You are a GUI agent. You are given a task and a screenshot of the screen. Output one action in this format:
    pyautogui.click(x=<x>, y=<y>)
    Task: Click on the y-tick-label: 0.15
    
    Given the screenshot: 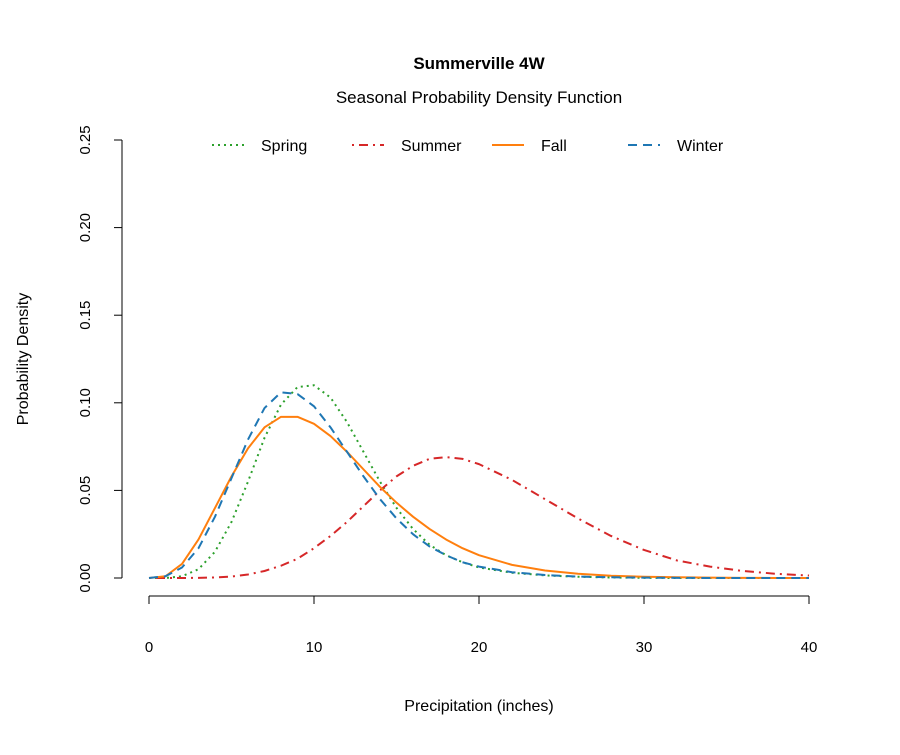 What is the action you would take?
    pyautogui.click(x=85, y=315)
    